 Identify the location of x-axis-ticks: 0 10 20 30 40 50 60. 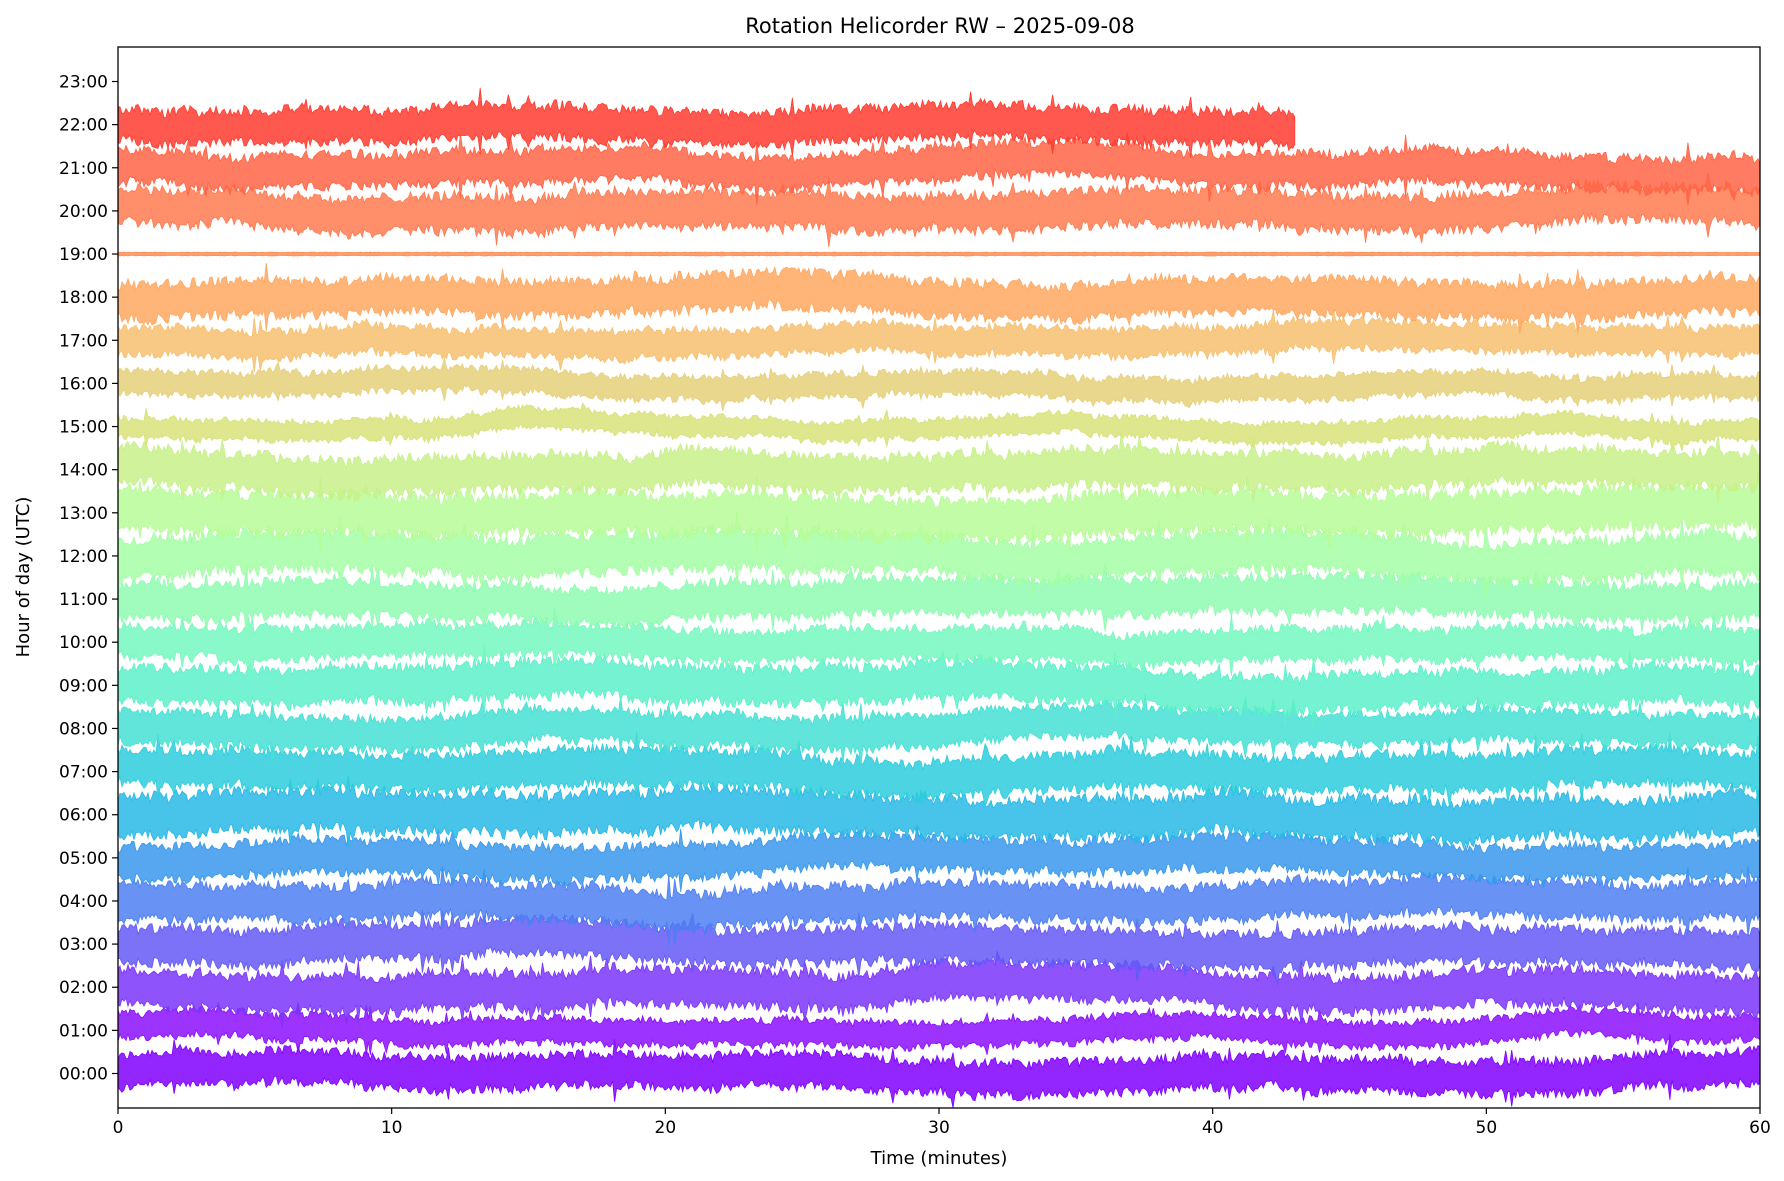
(942, 1123).